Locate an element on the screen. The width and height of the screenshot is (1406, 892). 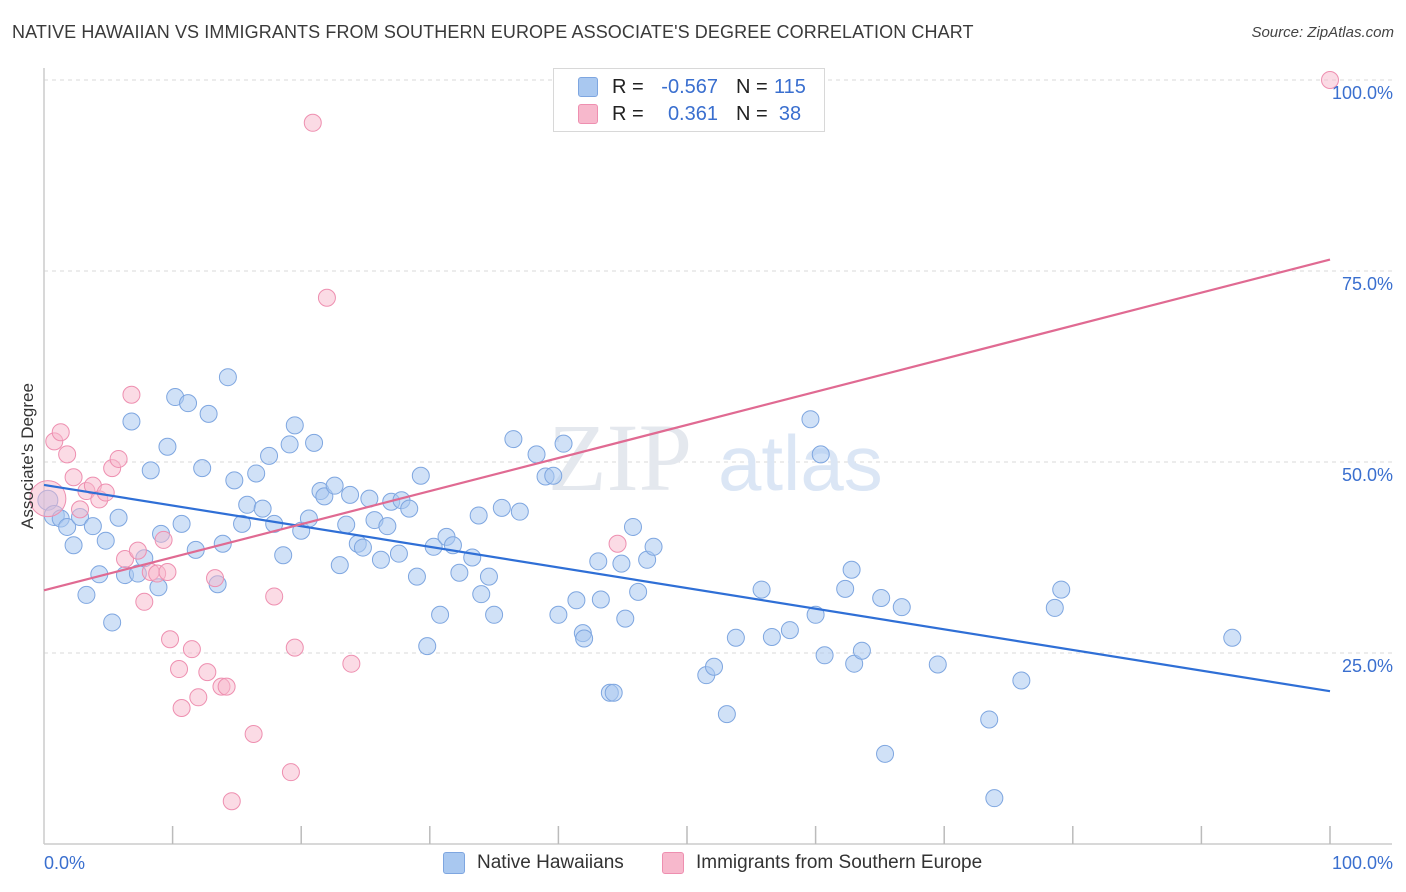
legend-swatch-blue is located at coordinates (454, 863).